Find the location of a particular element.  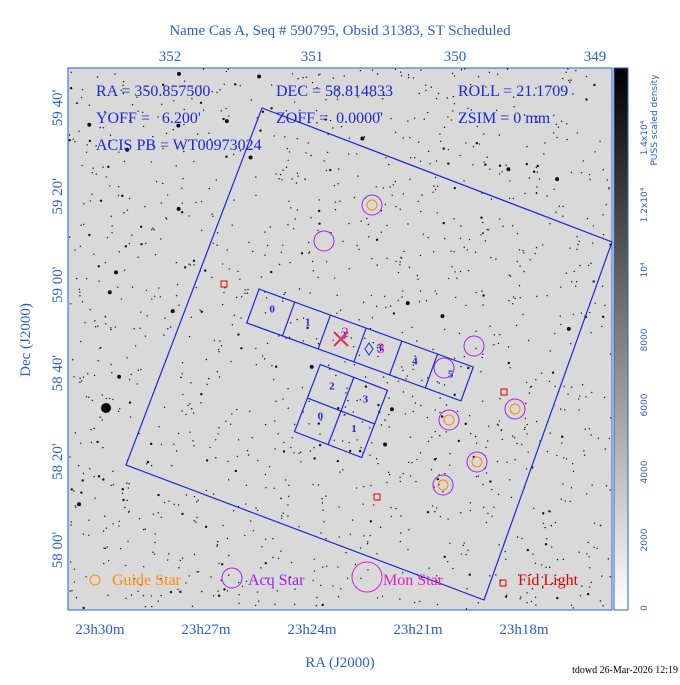

info-roll: ROLL = 21.1709 is located at coordinates (513, 91).